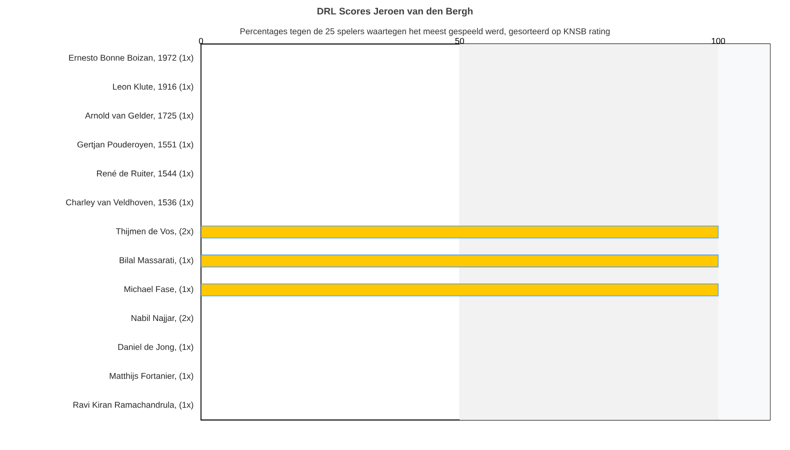 This screenshot has width=790, height=450. I want to click on y-tick-label: Bilal Massarati, (1x), so click(157, 260).